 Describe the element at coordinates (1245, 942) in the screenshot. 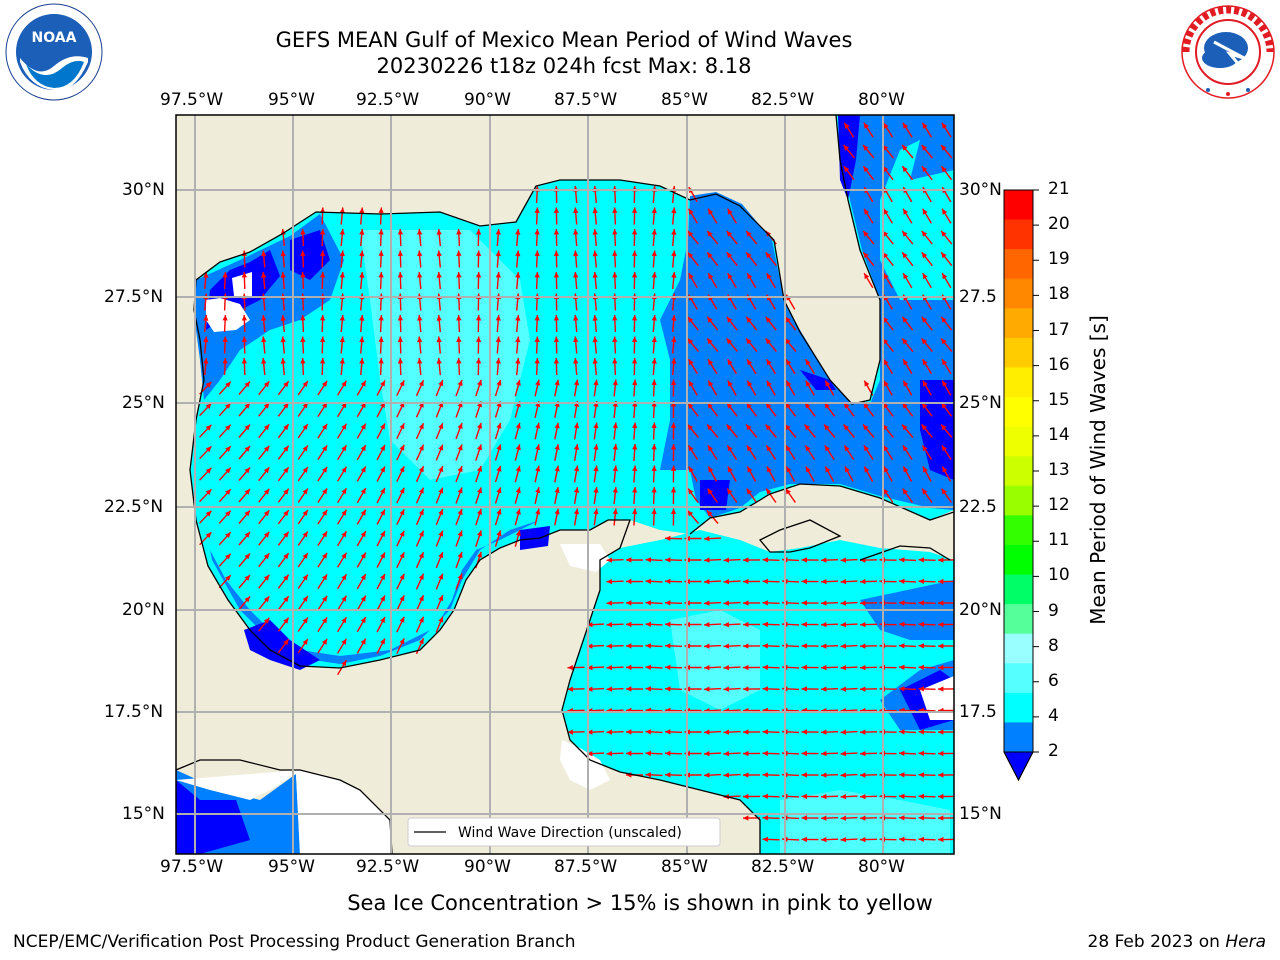

I see `host-name: Hera` at that location.